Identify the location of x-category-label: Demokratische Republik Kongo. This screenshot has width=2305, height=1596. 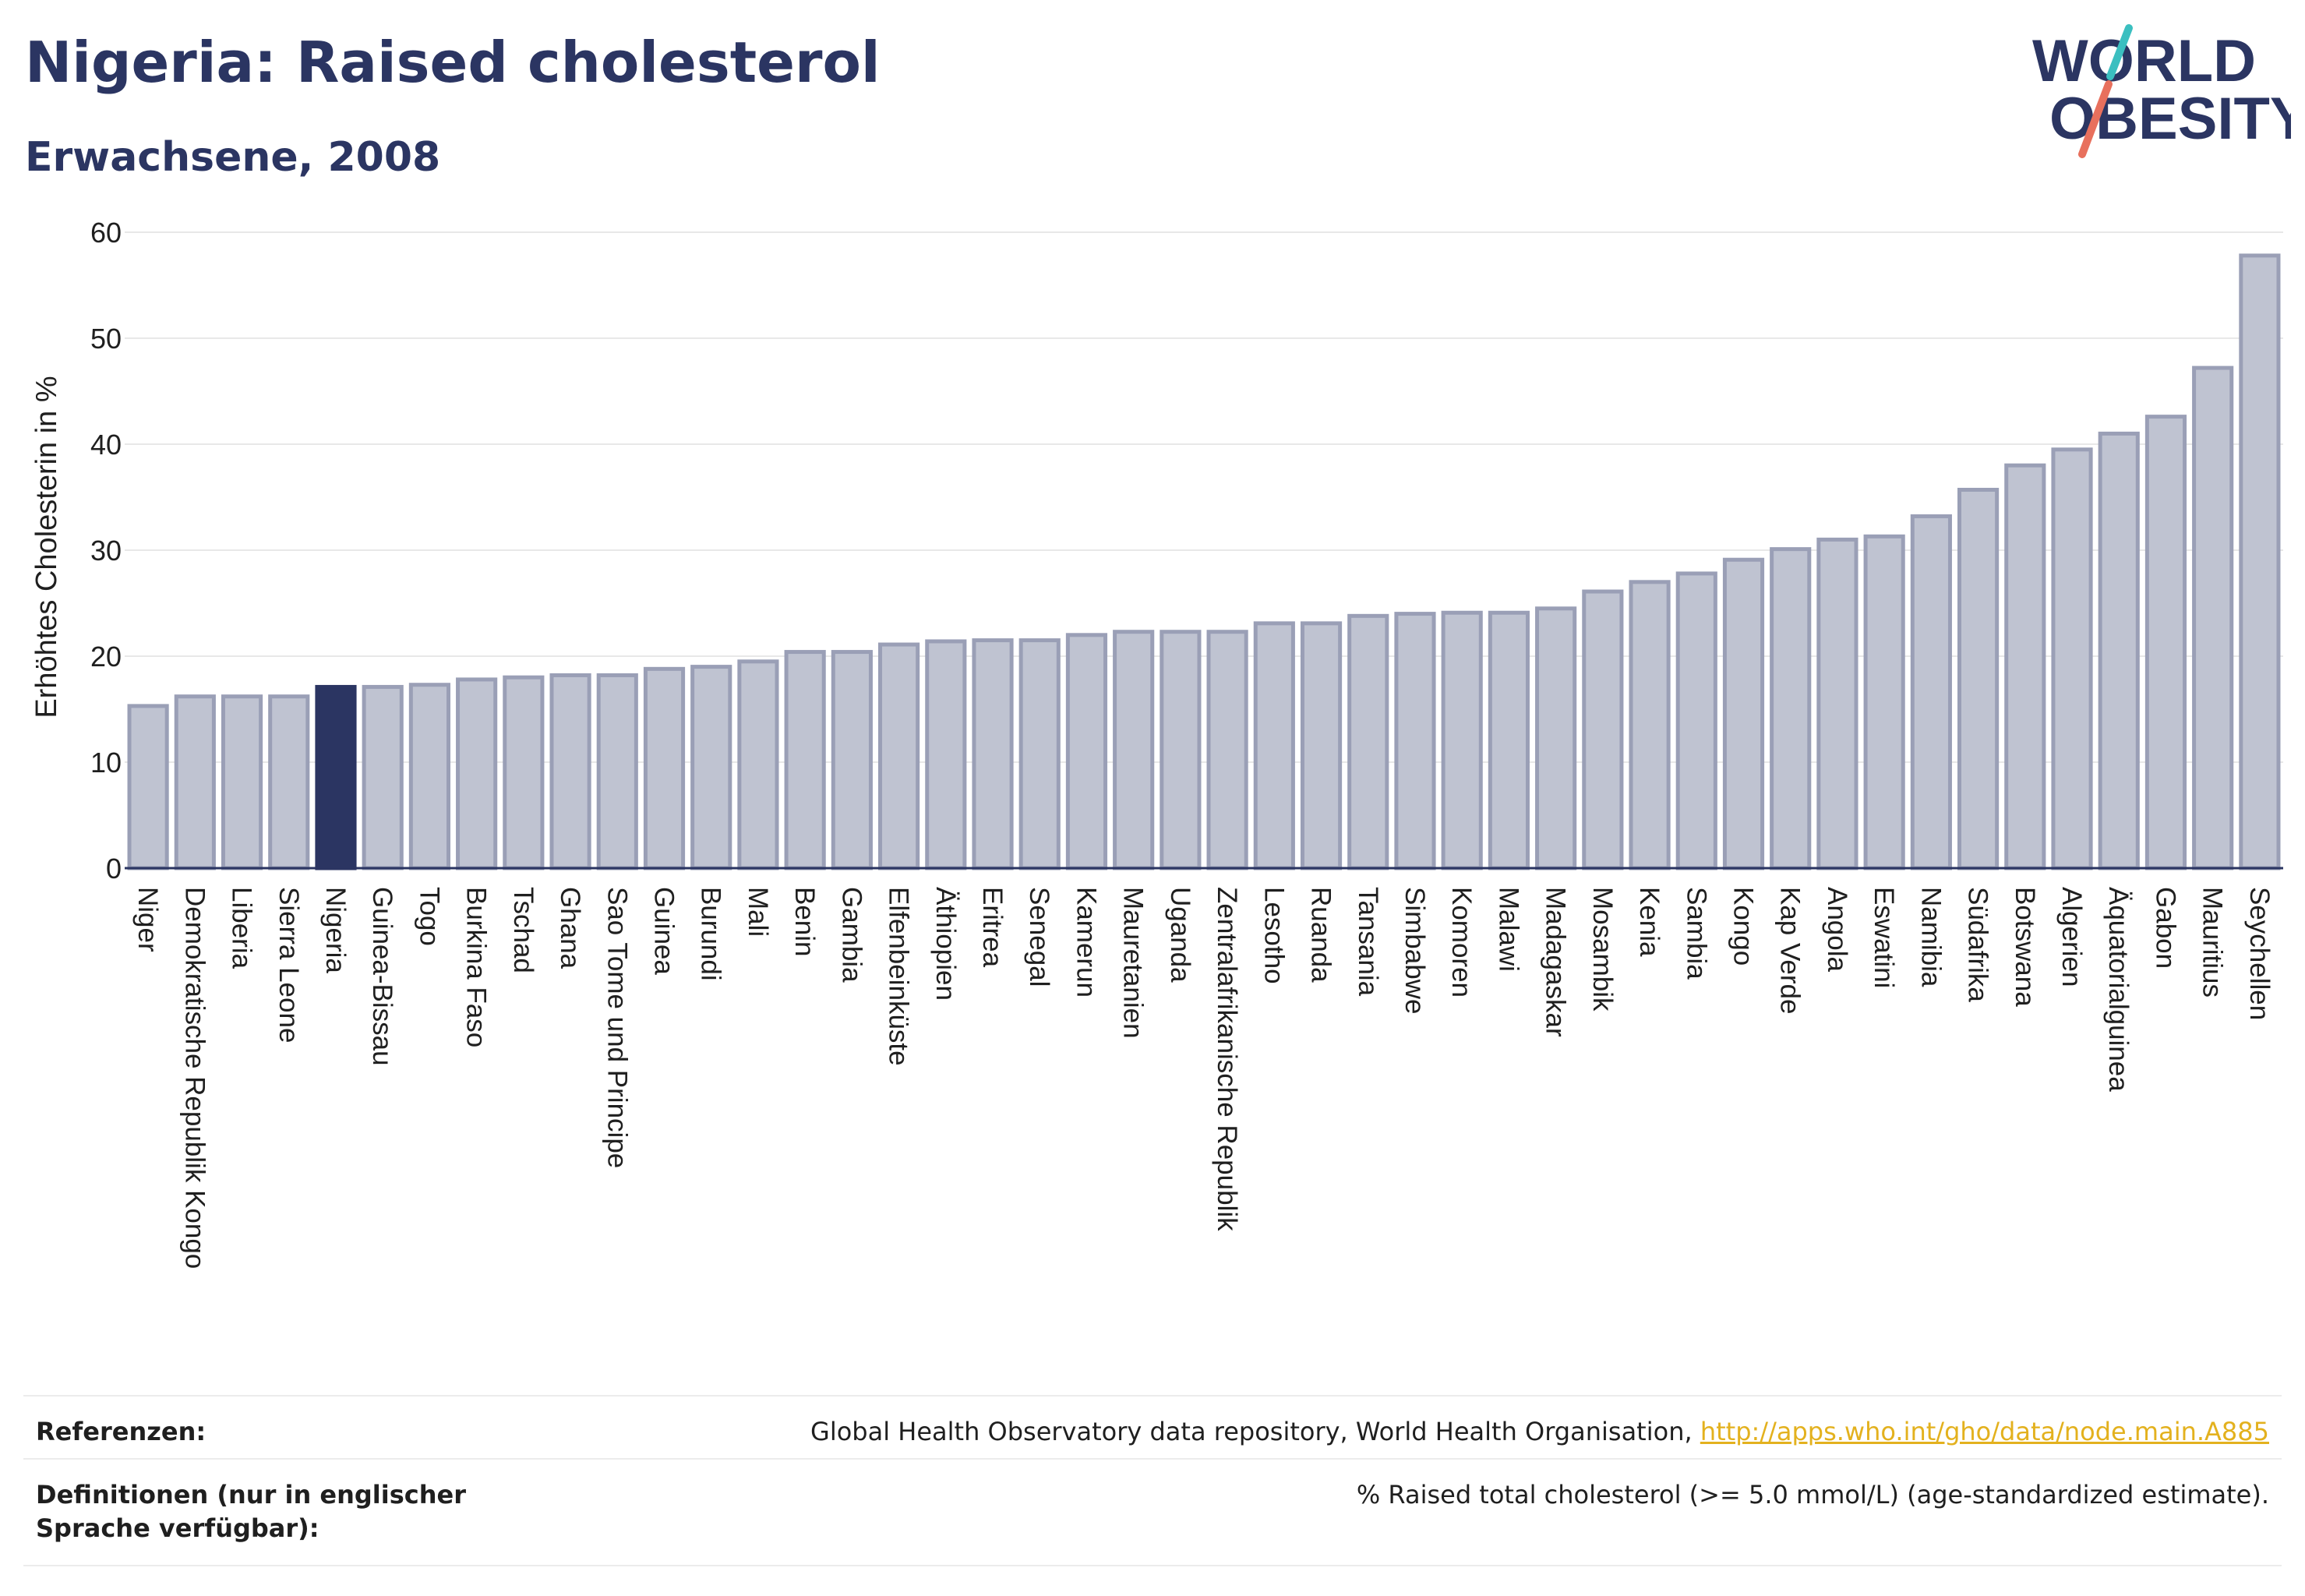
(194, 1078).